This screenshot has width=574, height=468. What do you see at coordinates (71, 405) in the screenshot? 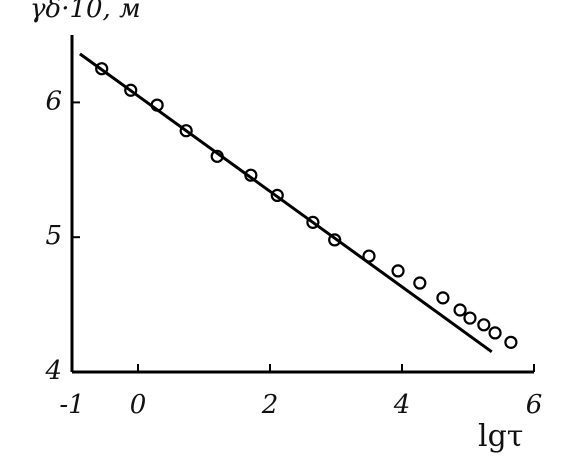
I see `x-tick-label: -1` at bounding box center [71, 405].